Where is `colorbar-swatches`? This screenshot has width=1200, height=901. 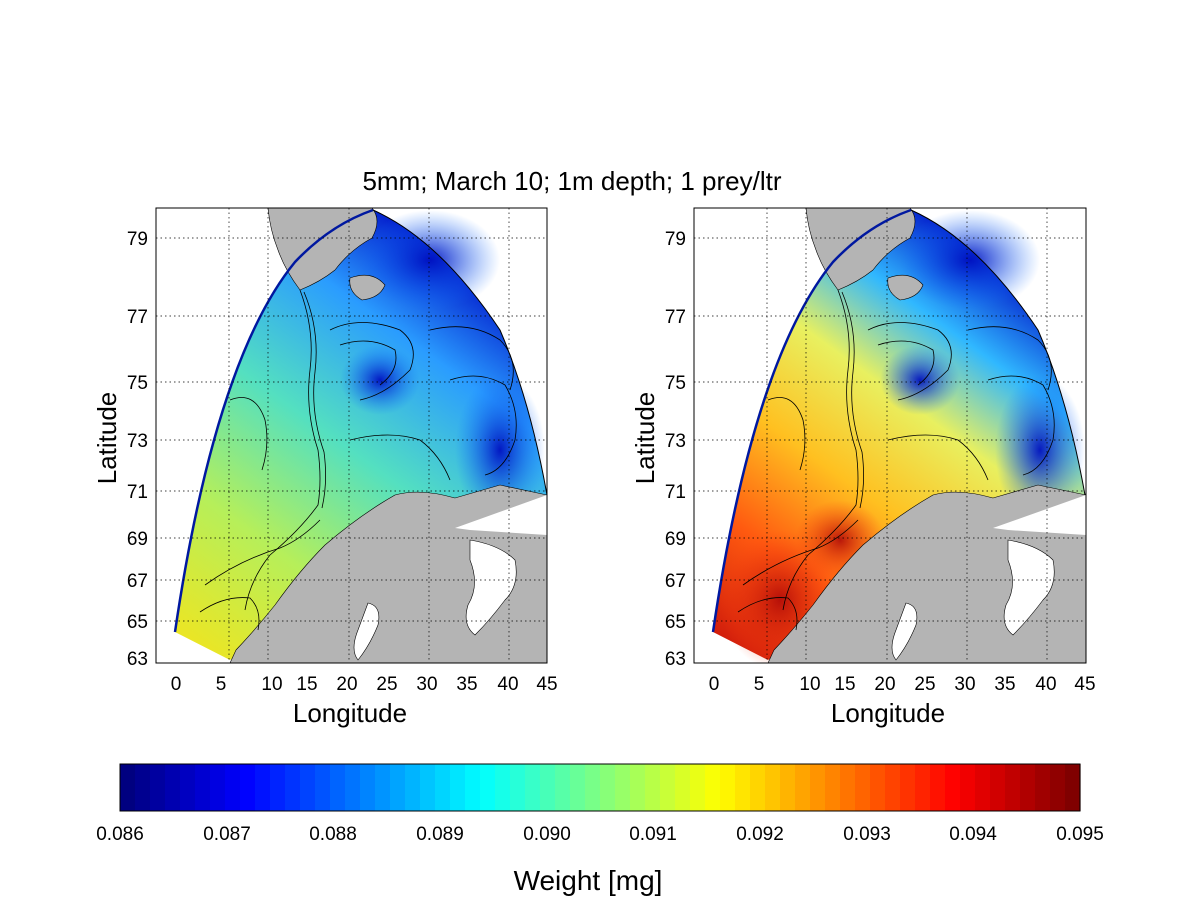
colorbar-swatches is located at coordinates (600, 787).